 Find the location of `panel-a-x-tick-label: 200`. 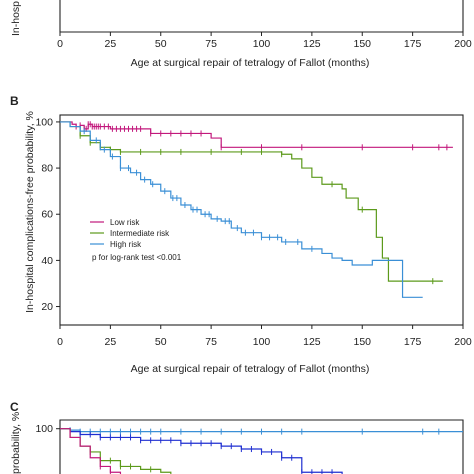

panel-a-x-tick-label: 200 is located at coordinates (463, 44).